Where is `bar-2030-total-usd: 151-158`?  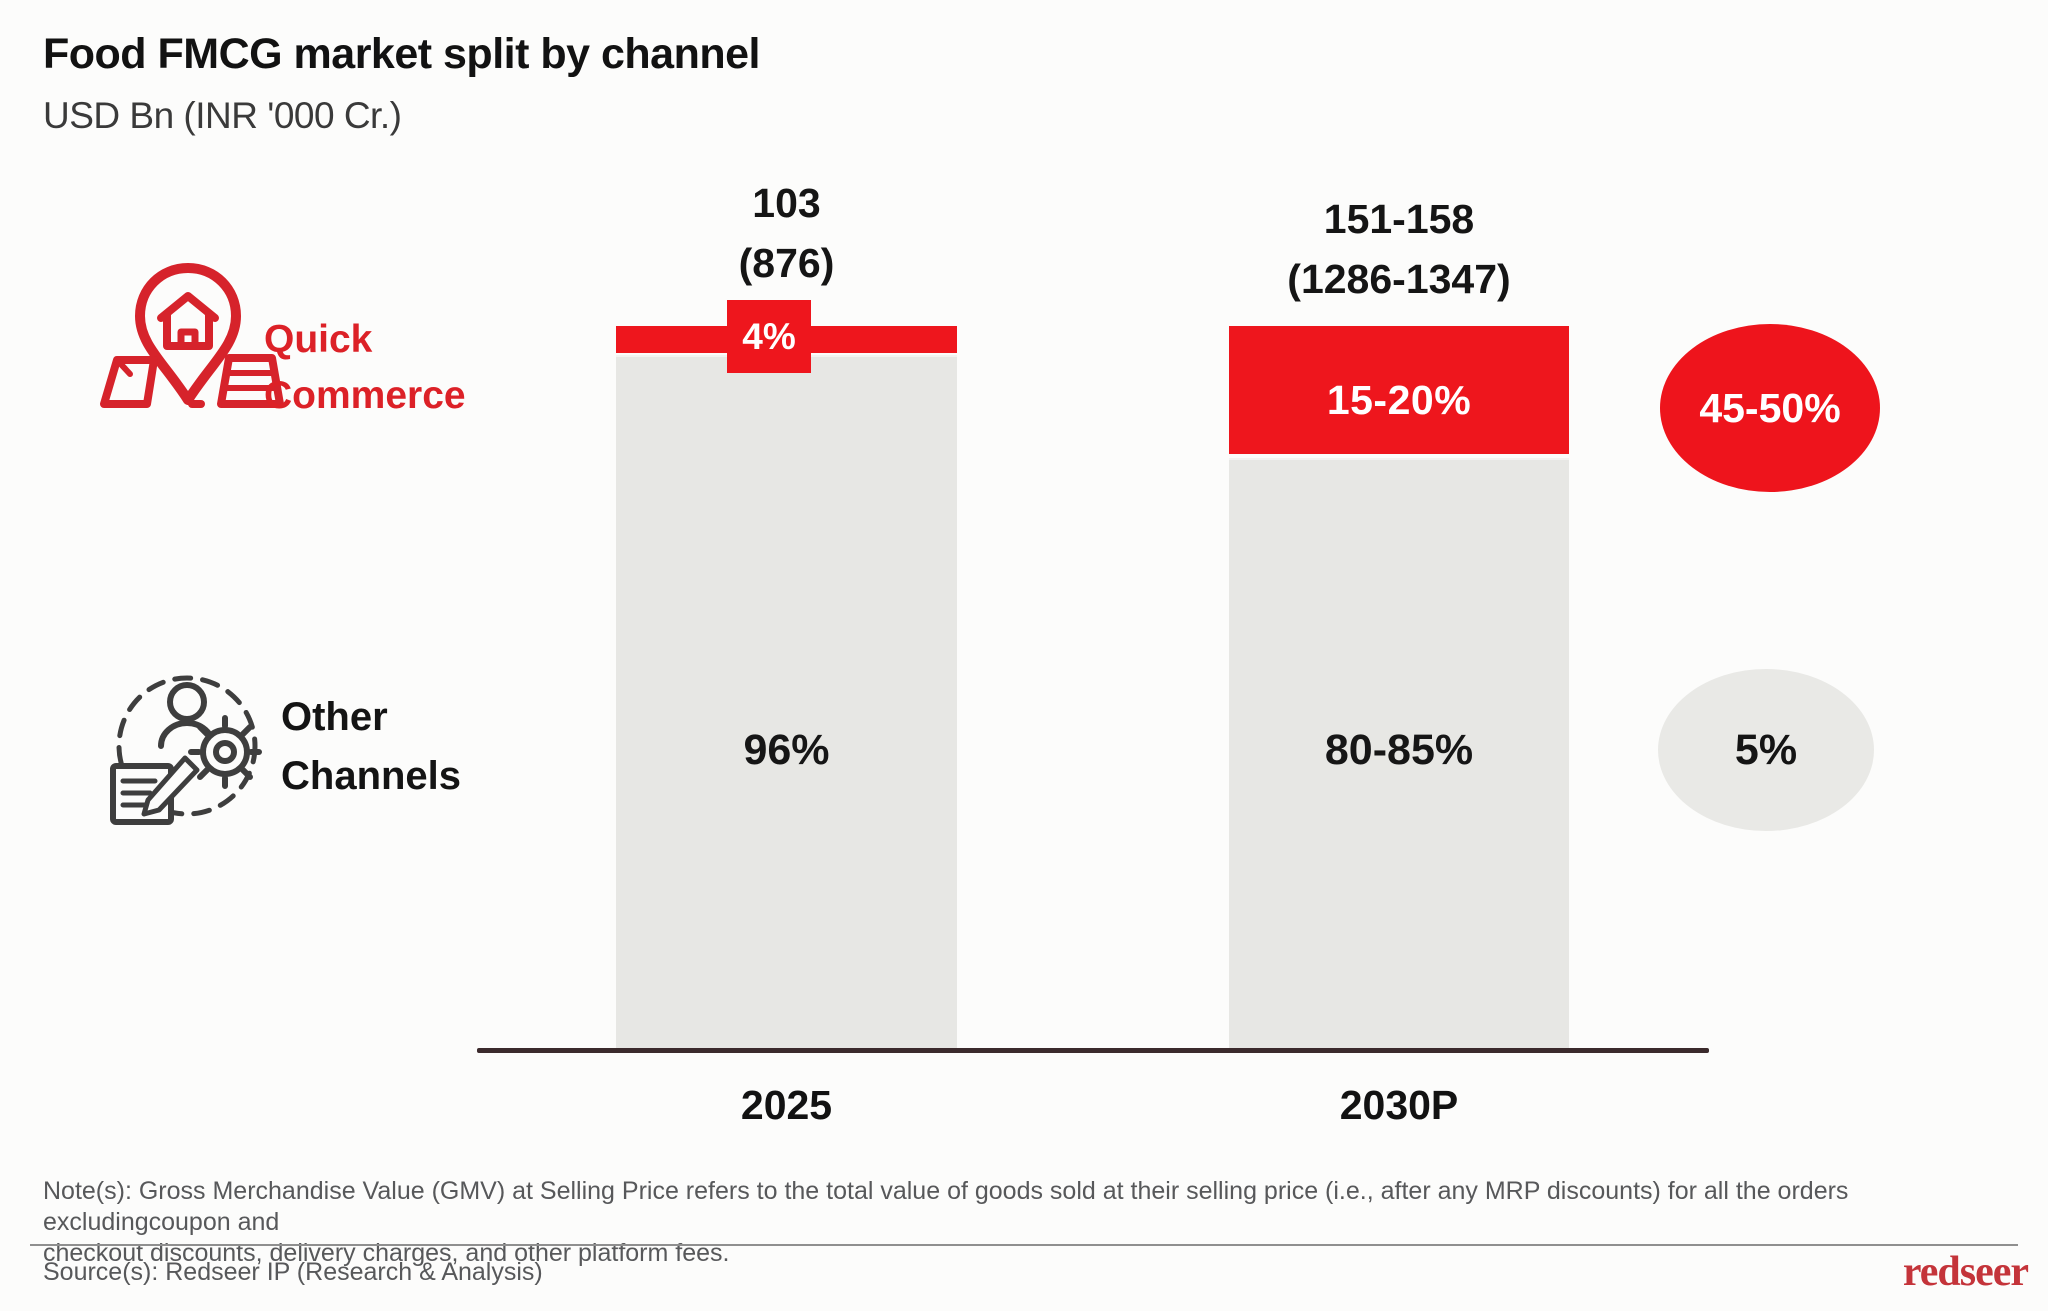
bar-2030-total-usd: 151-158 is located at coordinates (1399, 219).